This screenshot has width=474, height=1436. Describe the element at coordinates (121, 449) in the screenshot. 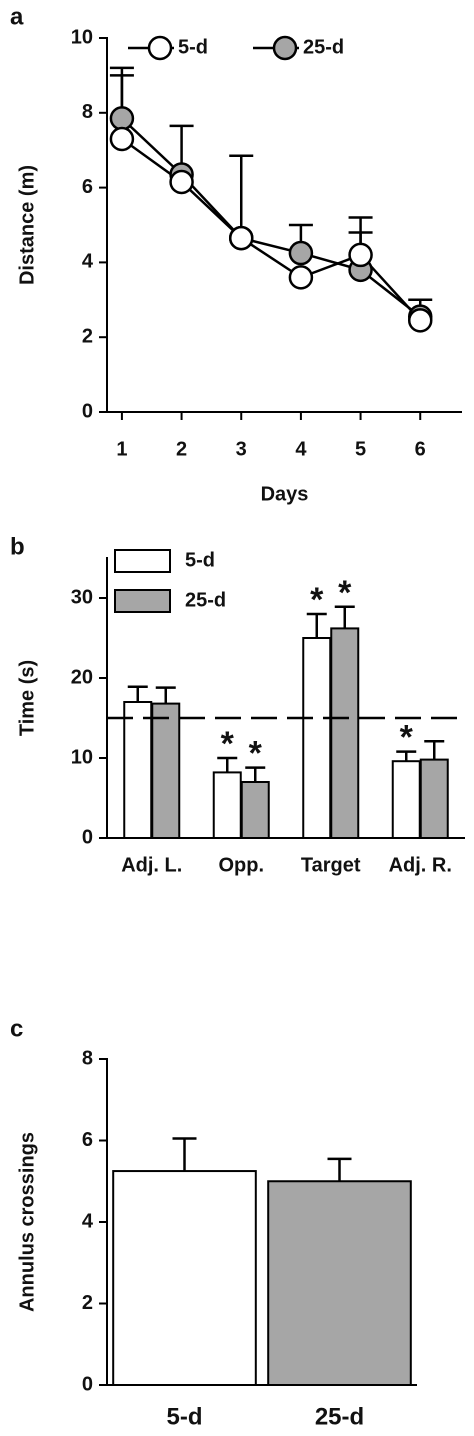

I see `x-tick-label: 1` at that location.